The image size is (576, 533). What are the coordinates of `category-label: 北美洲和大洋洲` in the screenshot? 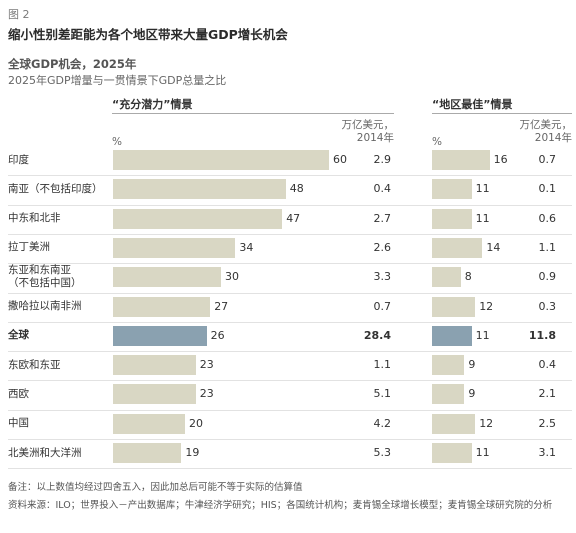 It's located at (45, 452).